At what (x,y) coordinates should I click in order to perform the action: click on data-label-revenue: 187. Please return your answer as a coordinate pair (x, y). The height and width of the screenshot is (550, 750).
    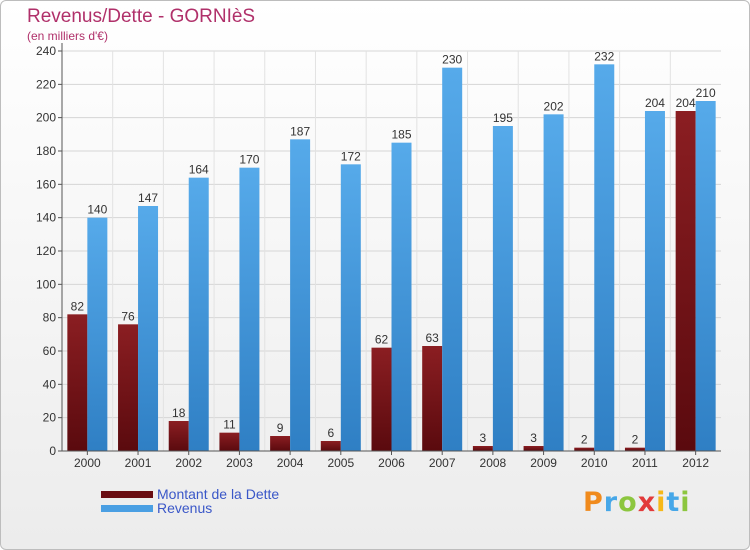
    Looking at the image, I should click on (300, 131).